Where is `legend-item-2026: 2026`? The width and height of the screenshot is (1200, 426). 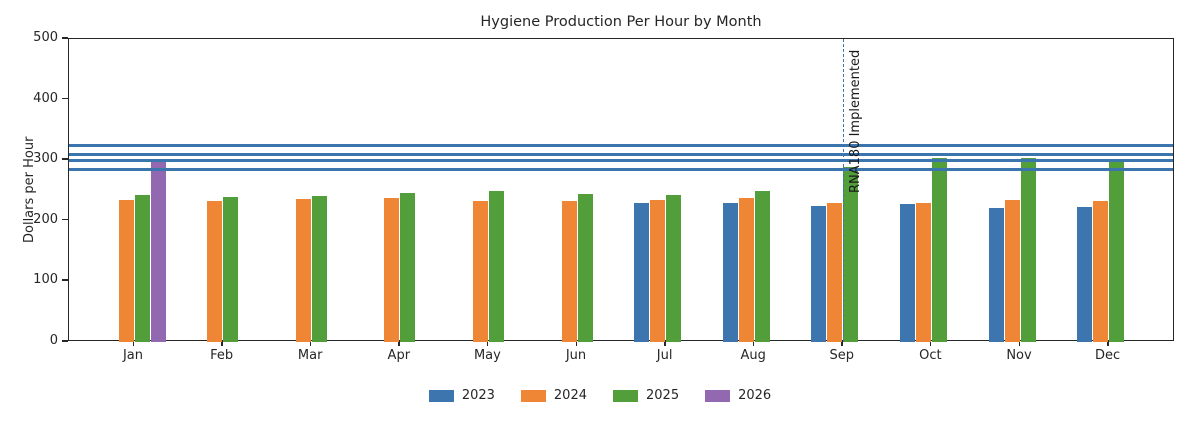 legend-item-2026: 2026 is located at coordinates (738, 395).